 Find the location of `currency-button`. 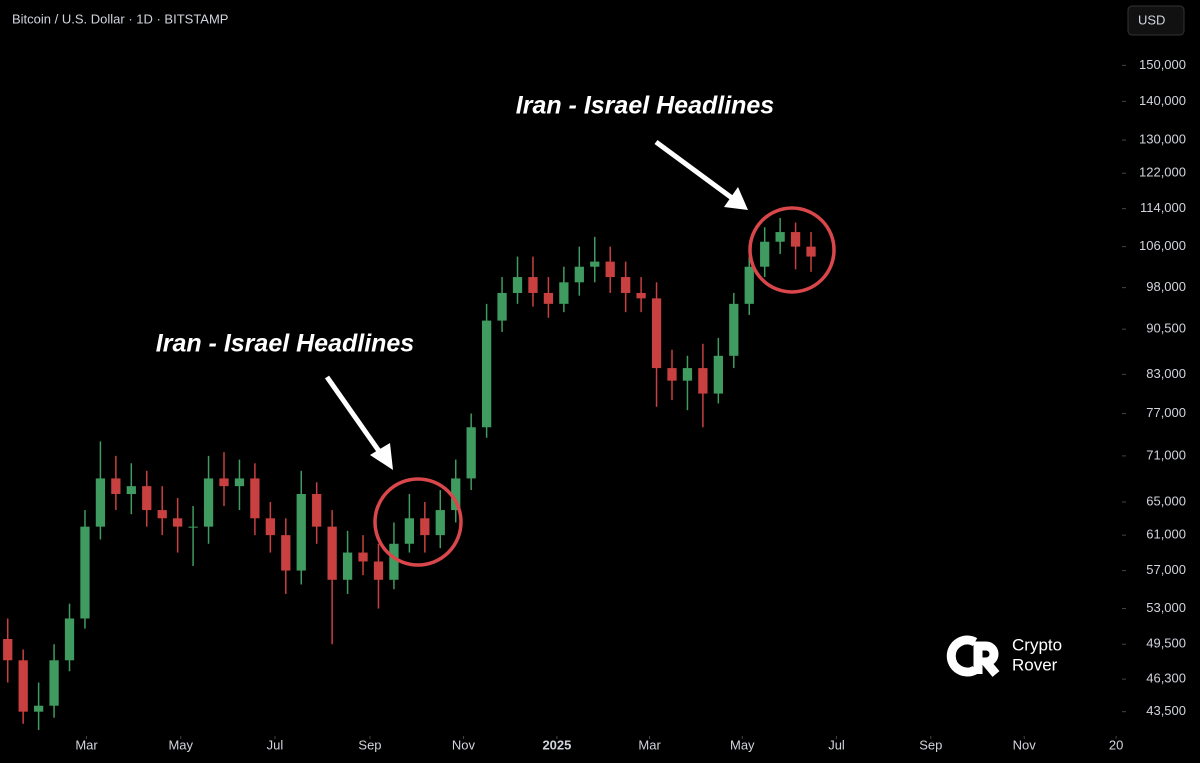

currency-button is located at coordinates (1156, 20).